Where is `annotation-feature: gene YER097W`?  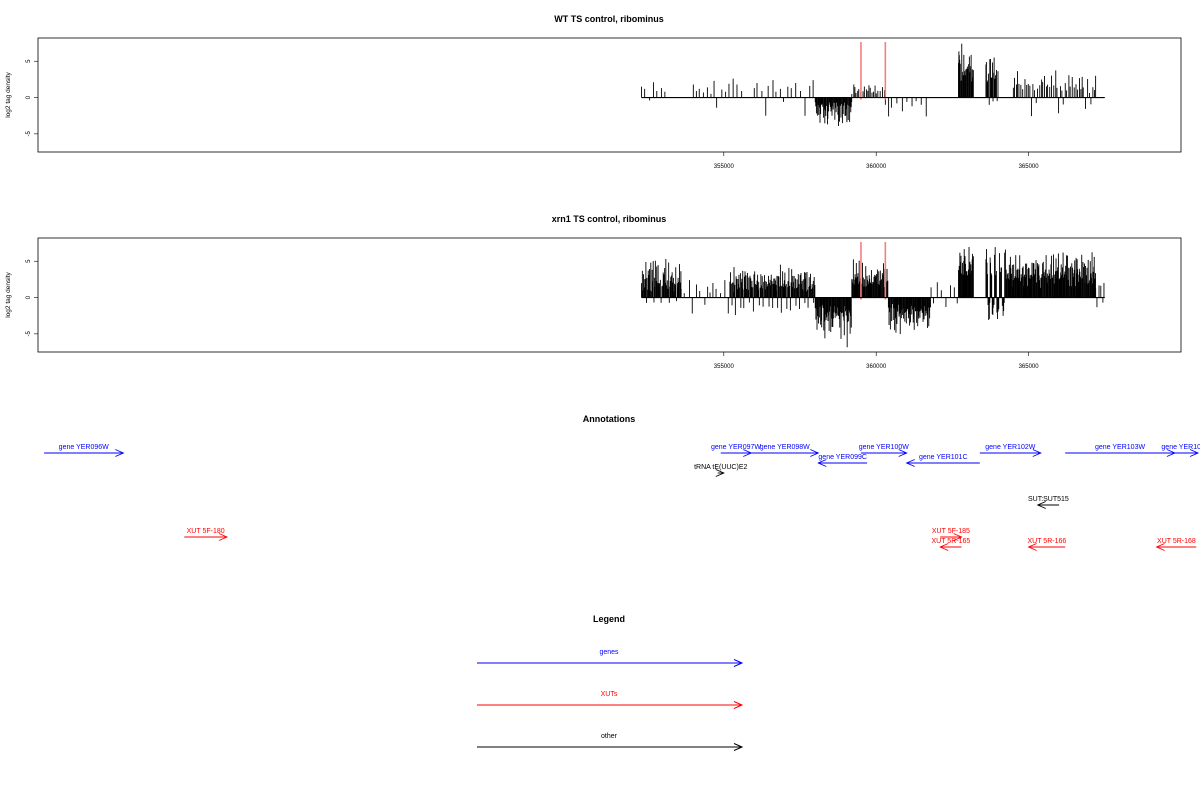 annotation-feature: gene YER097W is located at coordinates (736, 450).